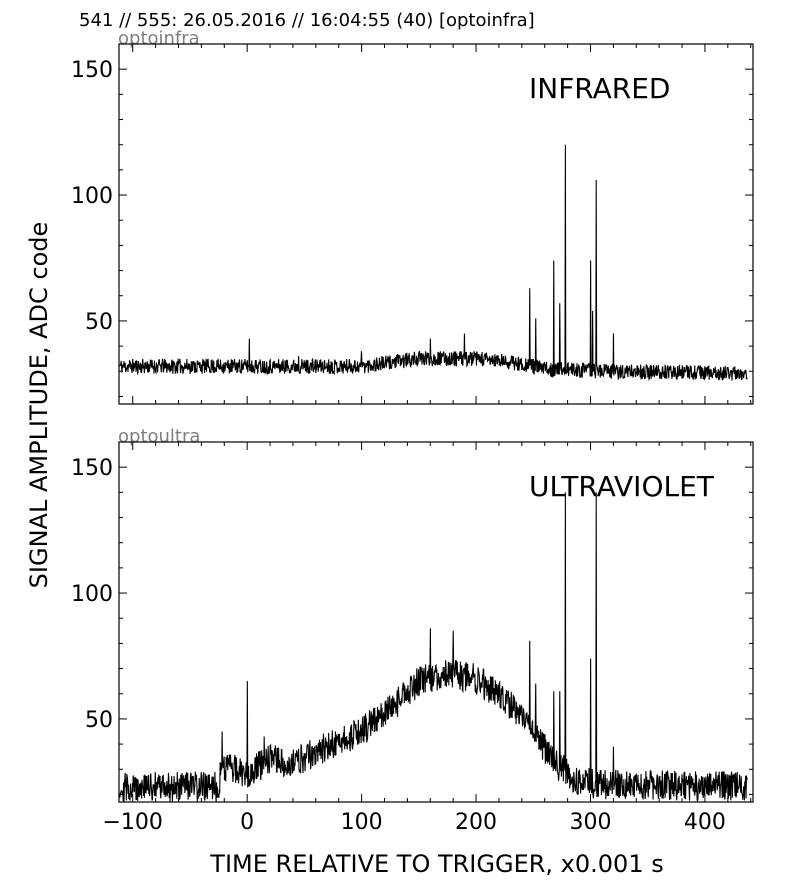  I want to click on y-axis-label: SIGNAL AMPLITUDE, ADC code, so click(39, 405).